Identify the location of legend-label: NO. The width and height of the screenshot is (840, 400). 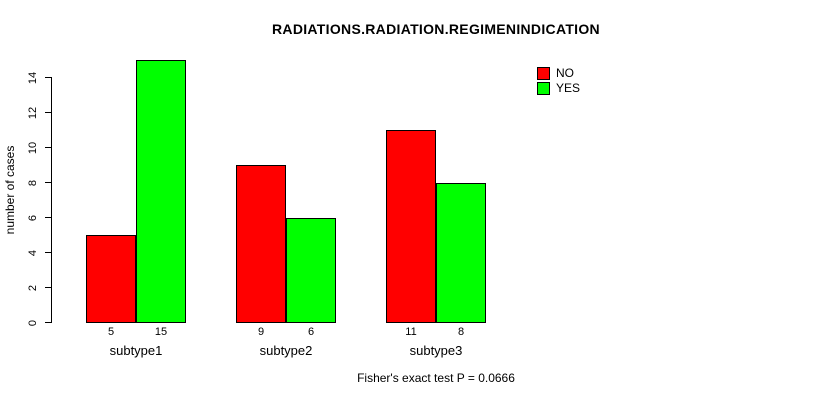
(565, 73).